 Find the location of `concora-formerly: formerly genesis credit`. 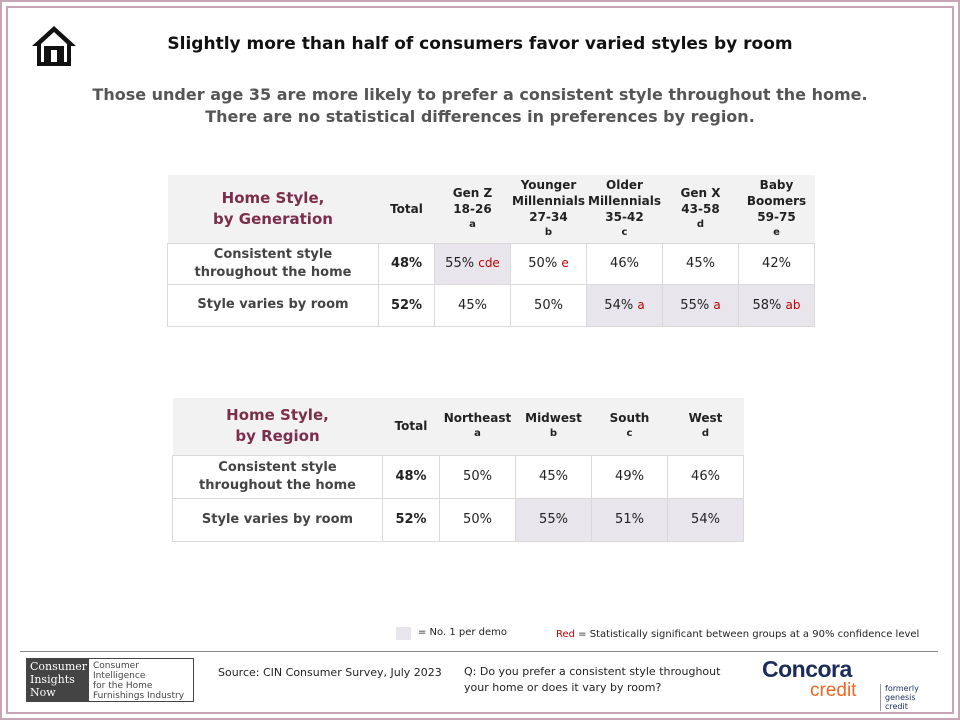

concora-formerly: formerly genesis credit is located at coordinates (910, 697).